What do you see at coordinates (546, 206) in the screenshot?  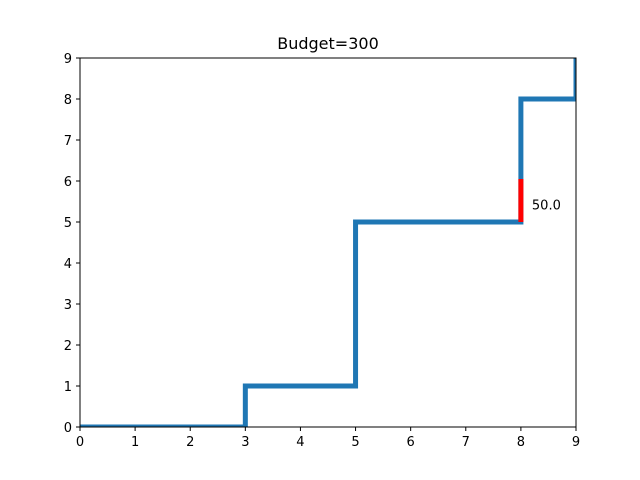 I see `annotation-label-0: 50.0` at bounding box center [546, 206].